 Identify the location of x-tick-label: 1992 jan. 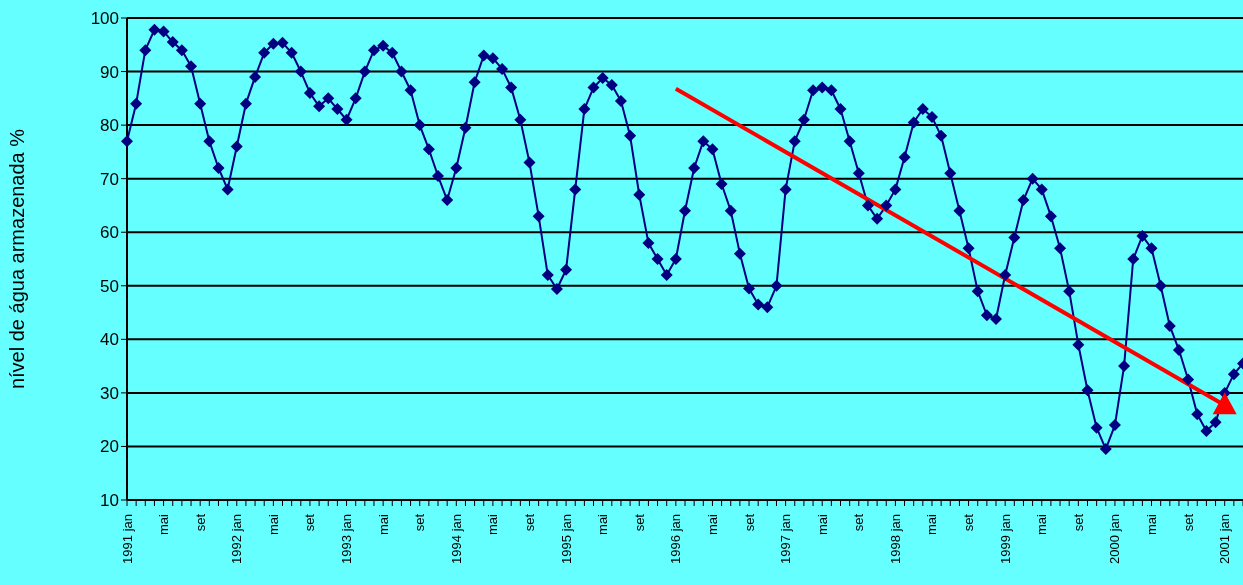
(237, 539).